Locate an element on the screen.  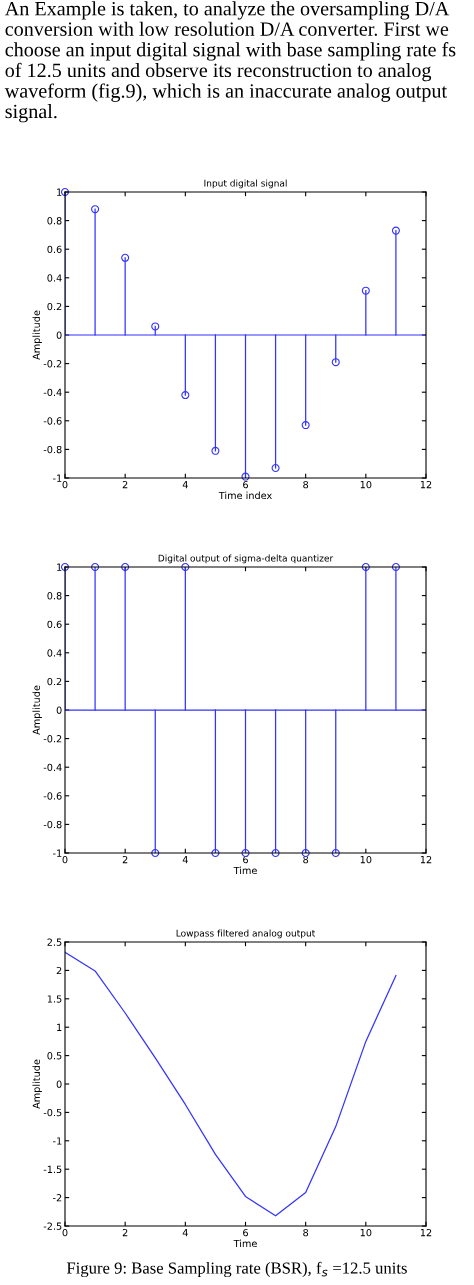
chart-title: Input digital signal is located at coordinates (245, 184).